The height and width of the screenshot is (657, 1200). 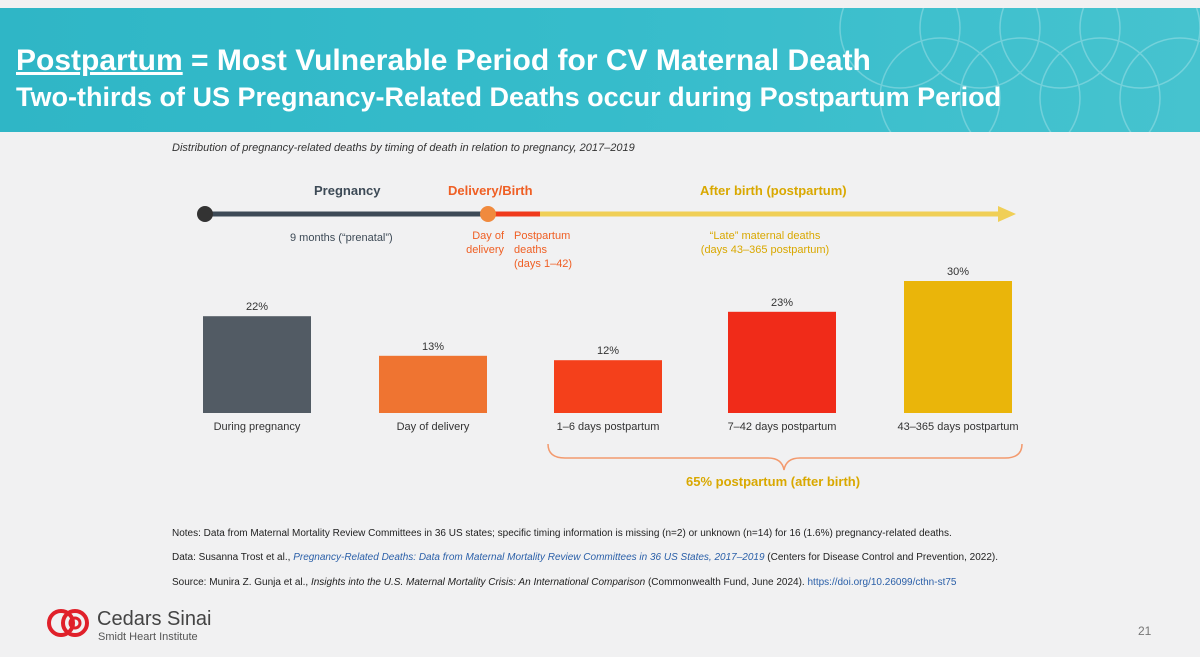 I want to click on cedars-sinai-logo-icon, so click(x=68, y=623).